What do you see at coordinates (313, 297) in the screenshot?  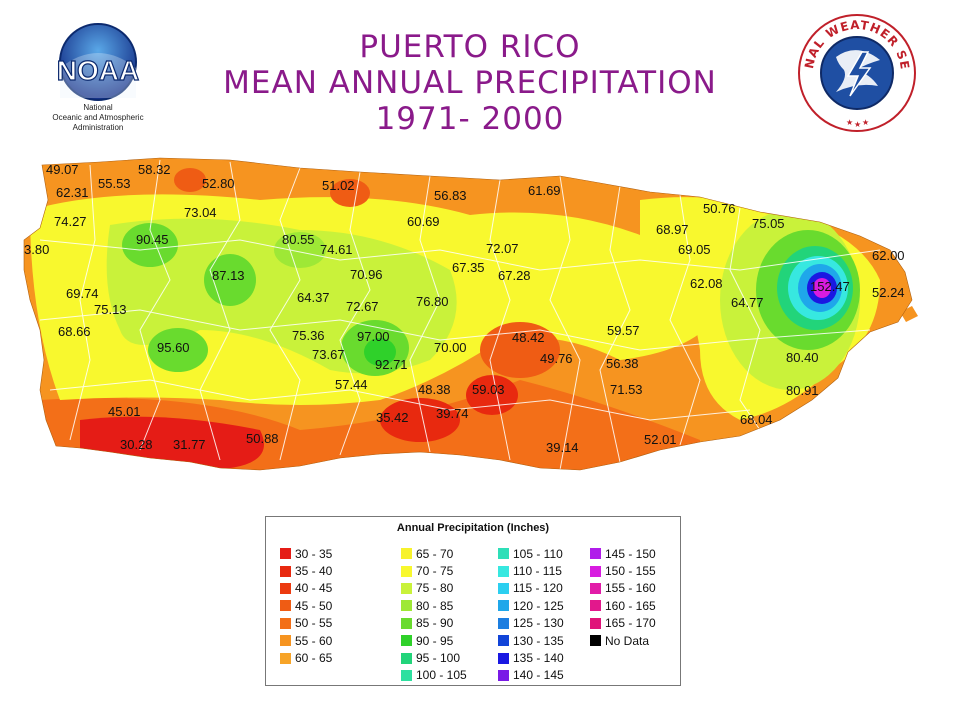 I see `station-label: 64.37` at bounding box center [313, 297].